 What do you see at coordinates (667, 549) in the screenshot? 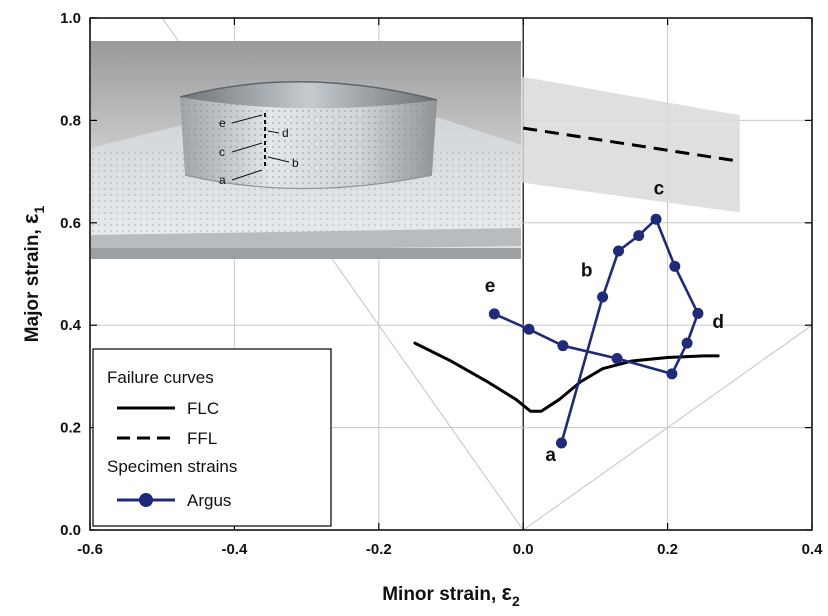
I see `x-tick-label: 0.2` at bounding box center [667, 549].